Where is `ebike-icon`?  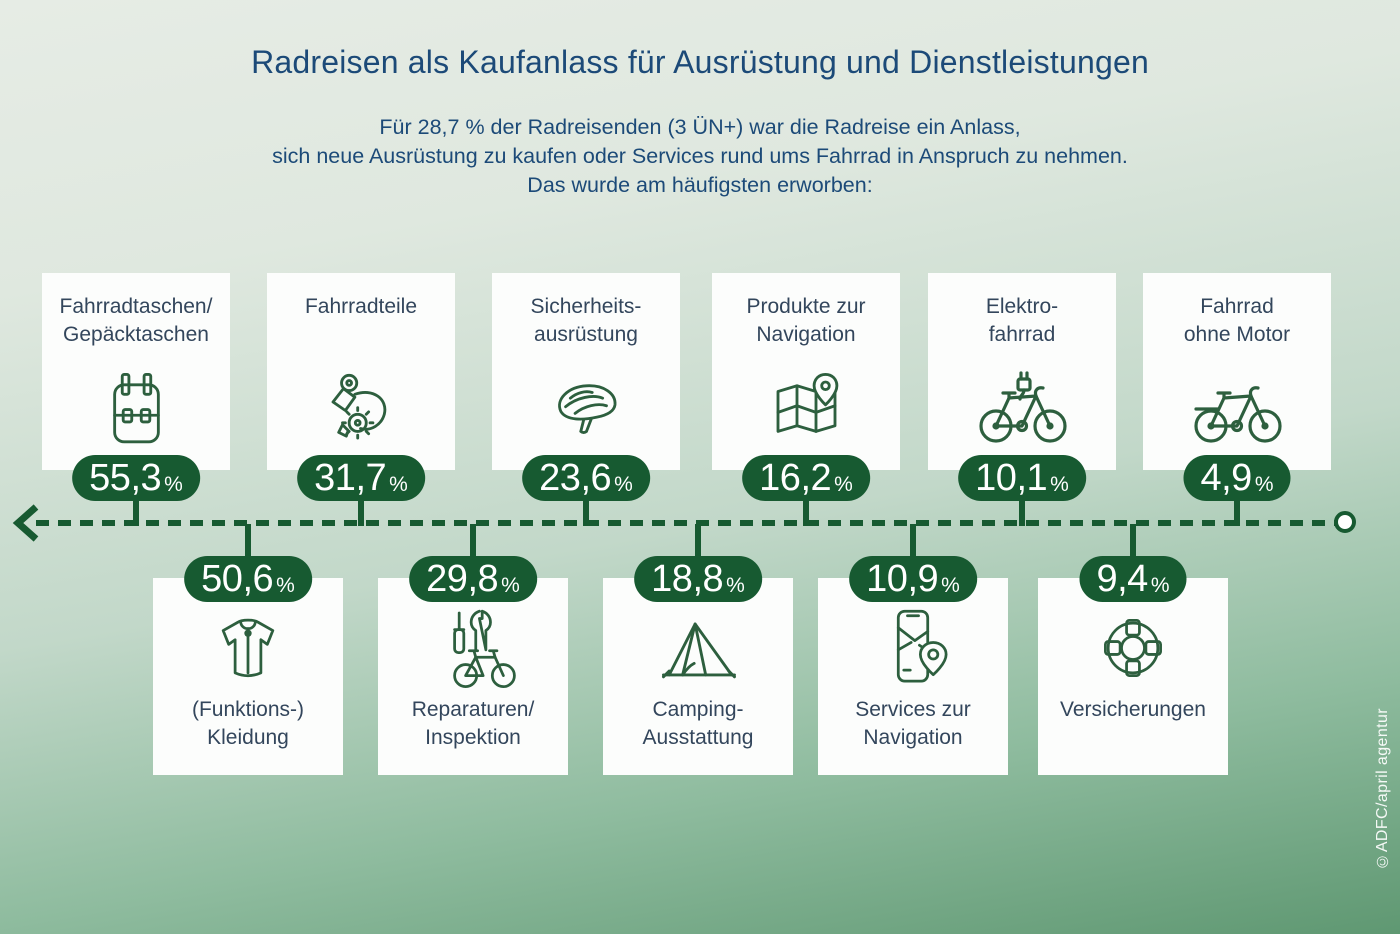 ebike-icon is located at coordinates (1022, 410).